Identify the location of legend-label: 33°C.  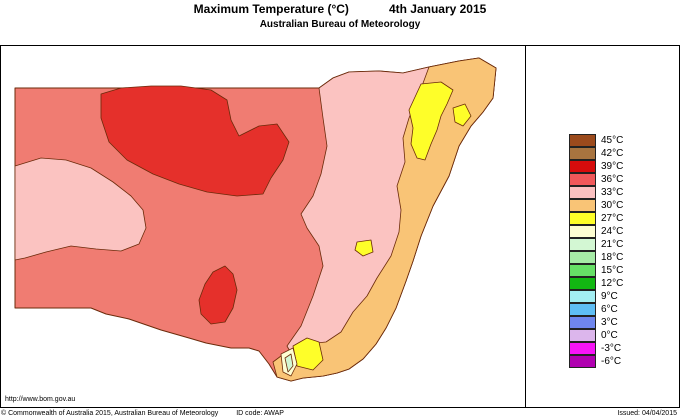
(612, 192).